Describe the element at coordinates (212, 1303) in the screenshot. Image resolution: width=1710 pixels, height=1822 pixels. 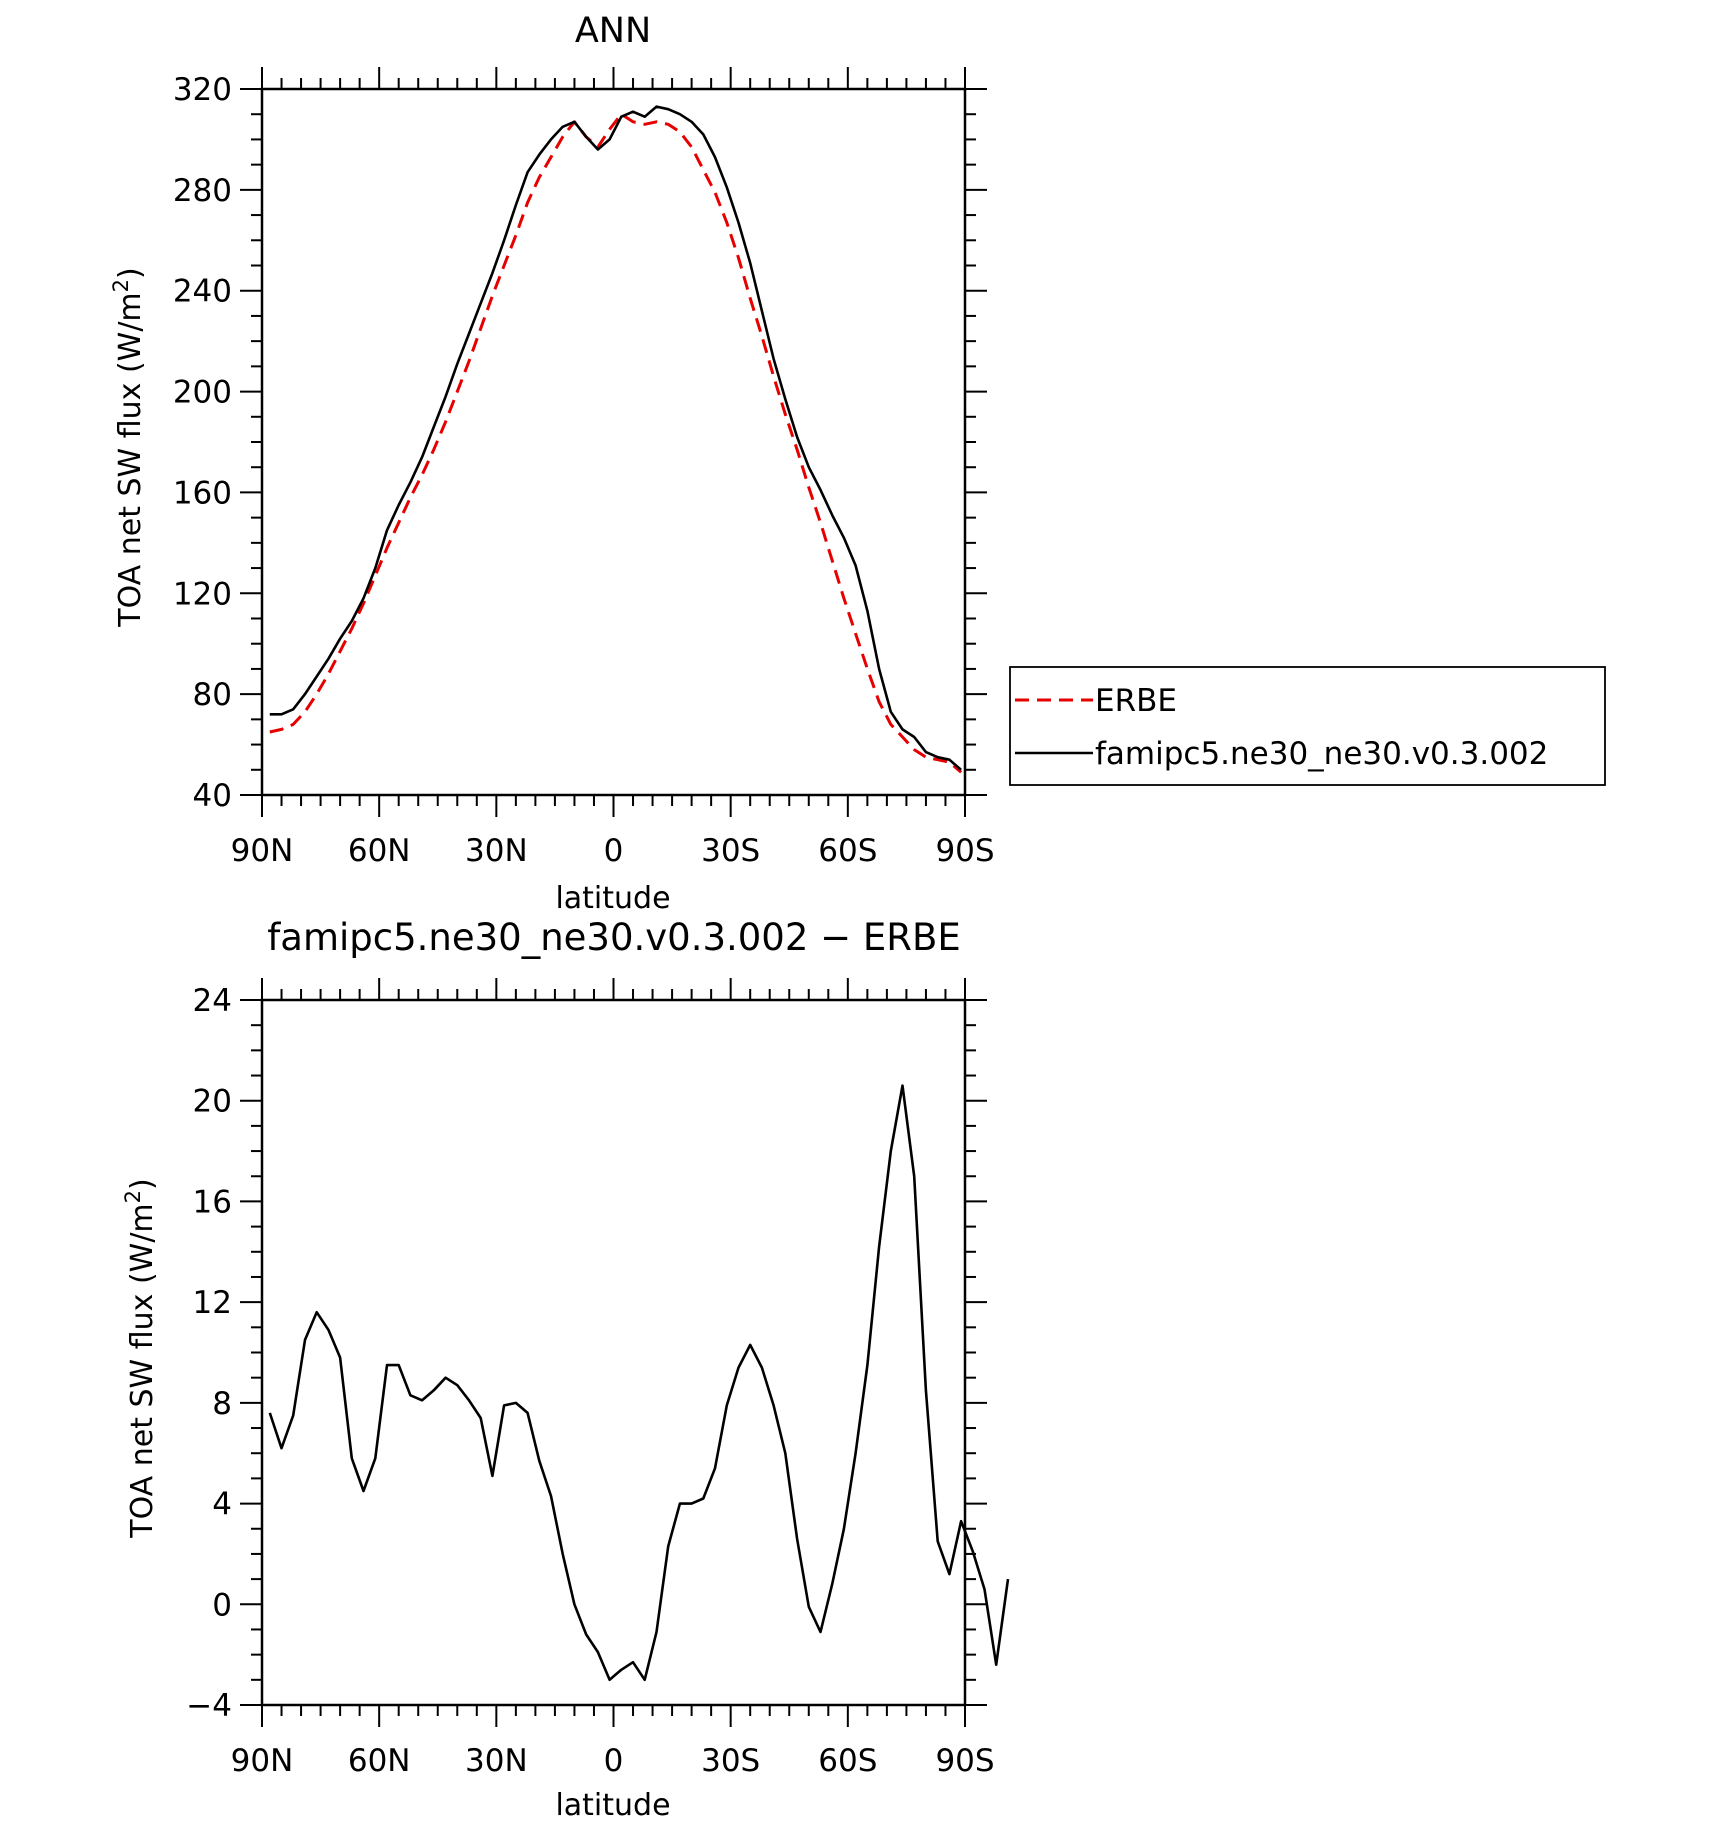
I see `p1-ytick-label: 12` at that location.